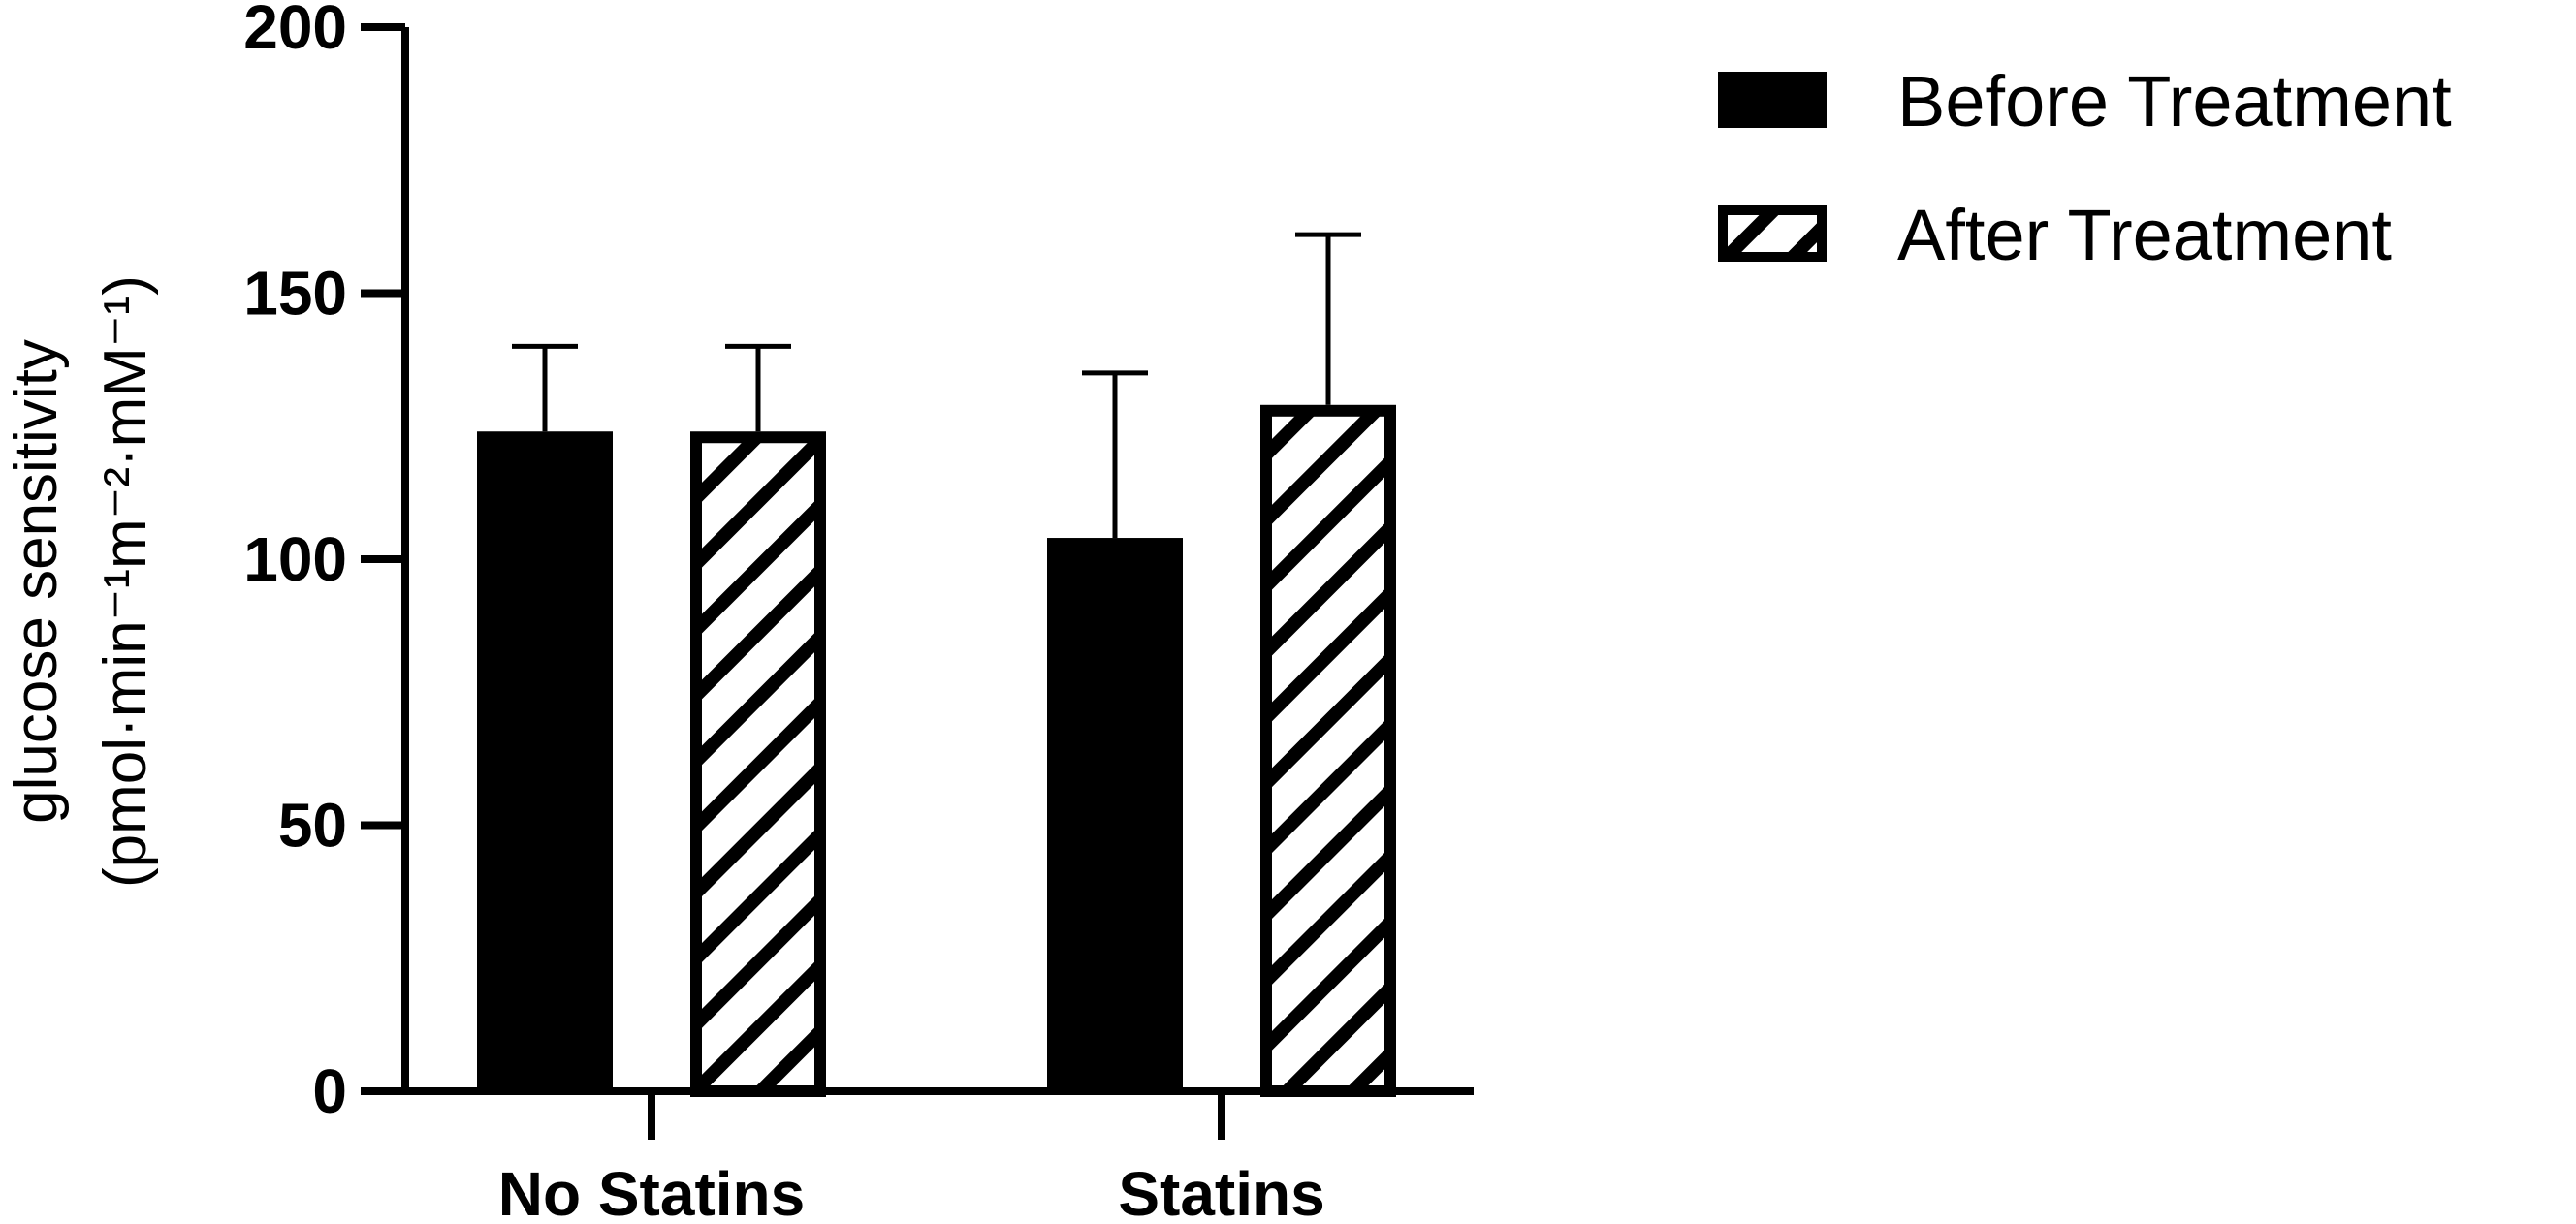 The width and height of the screenshot is (2576, 1224). I want to click on x-tick-label: No Statins, so click(651, 1191).